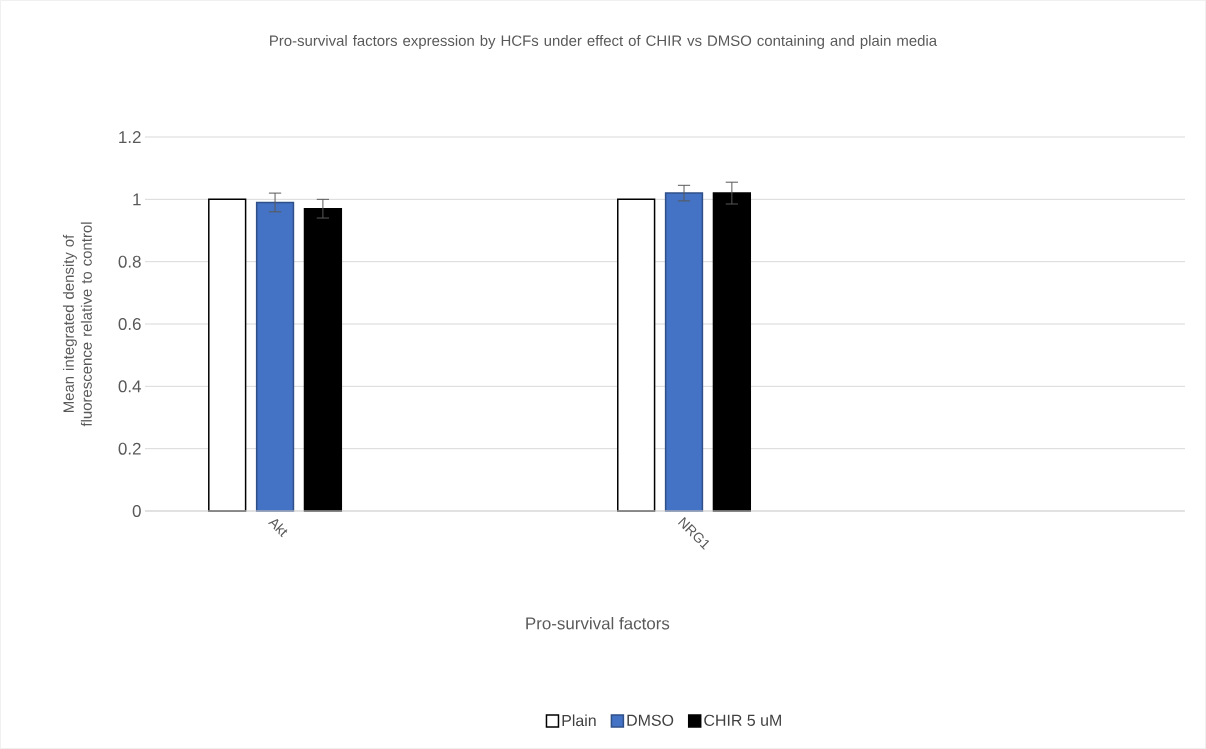 This screenshot has width=1206, height=749. What do you see at coordinates (598, 623) in the screenshot?
I see `x-axis-title: Pro-survival factors` at bounding box center [598, 623].